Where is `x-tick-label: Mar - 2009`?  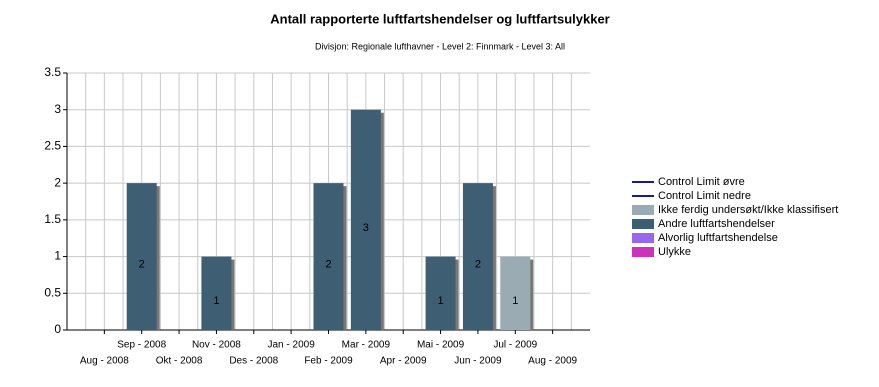 x-tick-label: Mar - 2009 is located at coordinates (366, 345).